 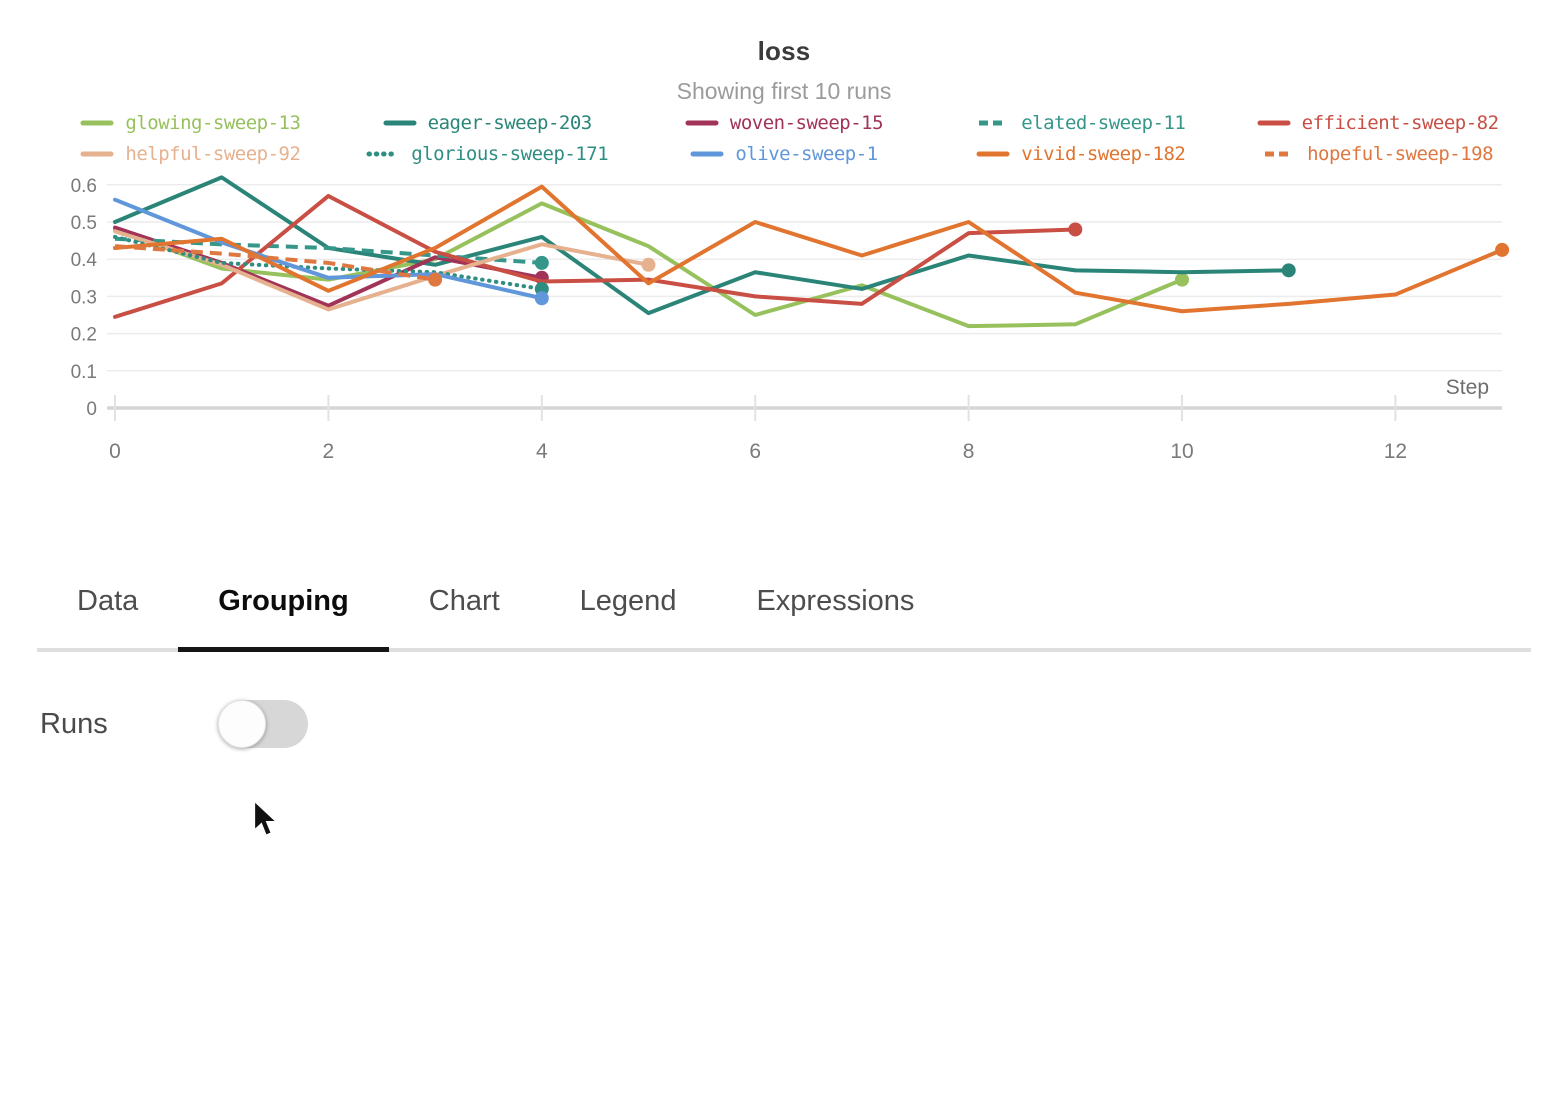 I want to click on legend-label: eager-sweep-203, so click(x=510, y=122).